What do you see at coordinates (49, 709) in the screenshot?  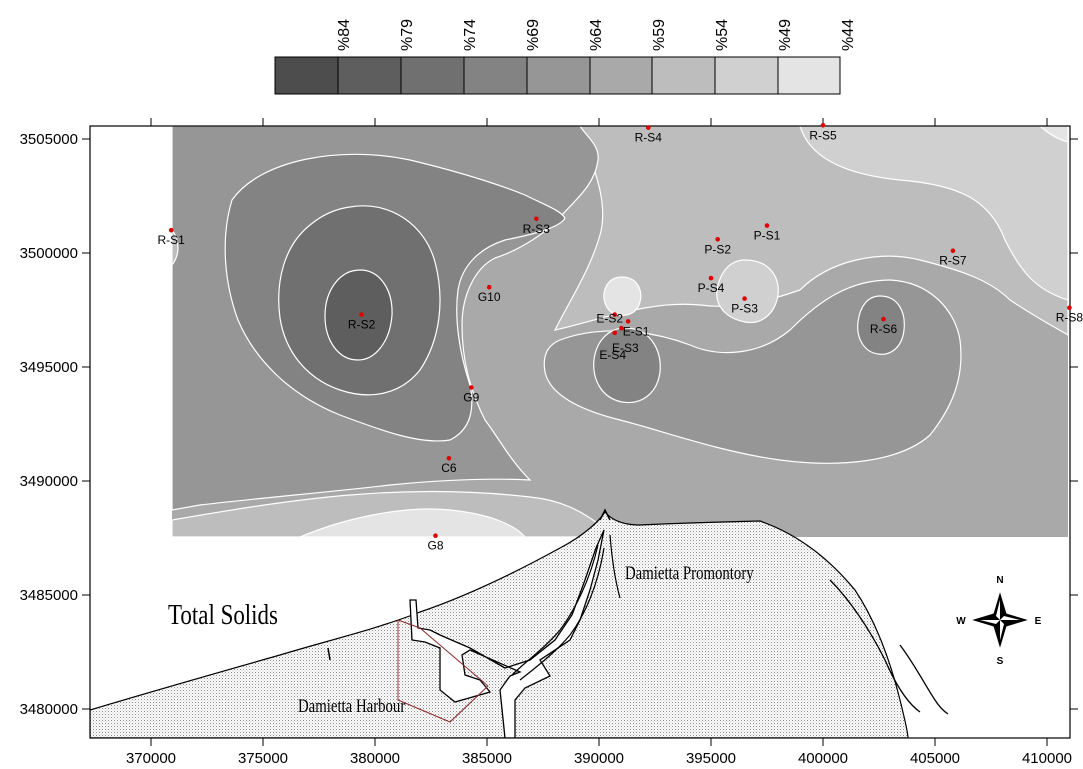 I see `y-tick-label: 3480000` at bounding box center [49, 709].